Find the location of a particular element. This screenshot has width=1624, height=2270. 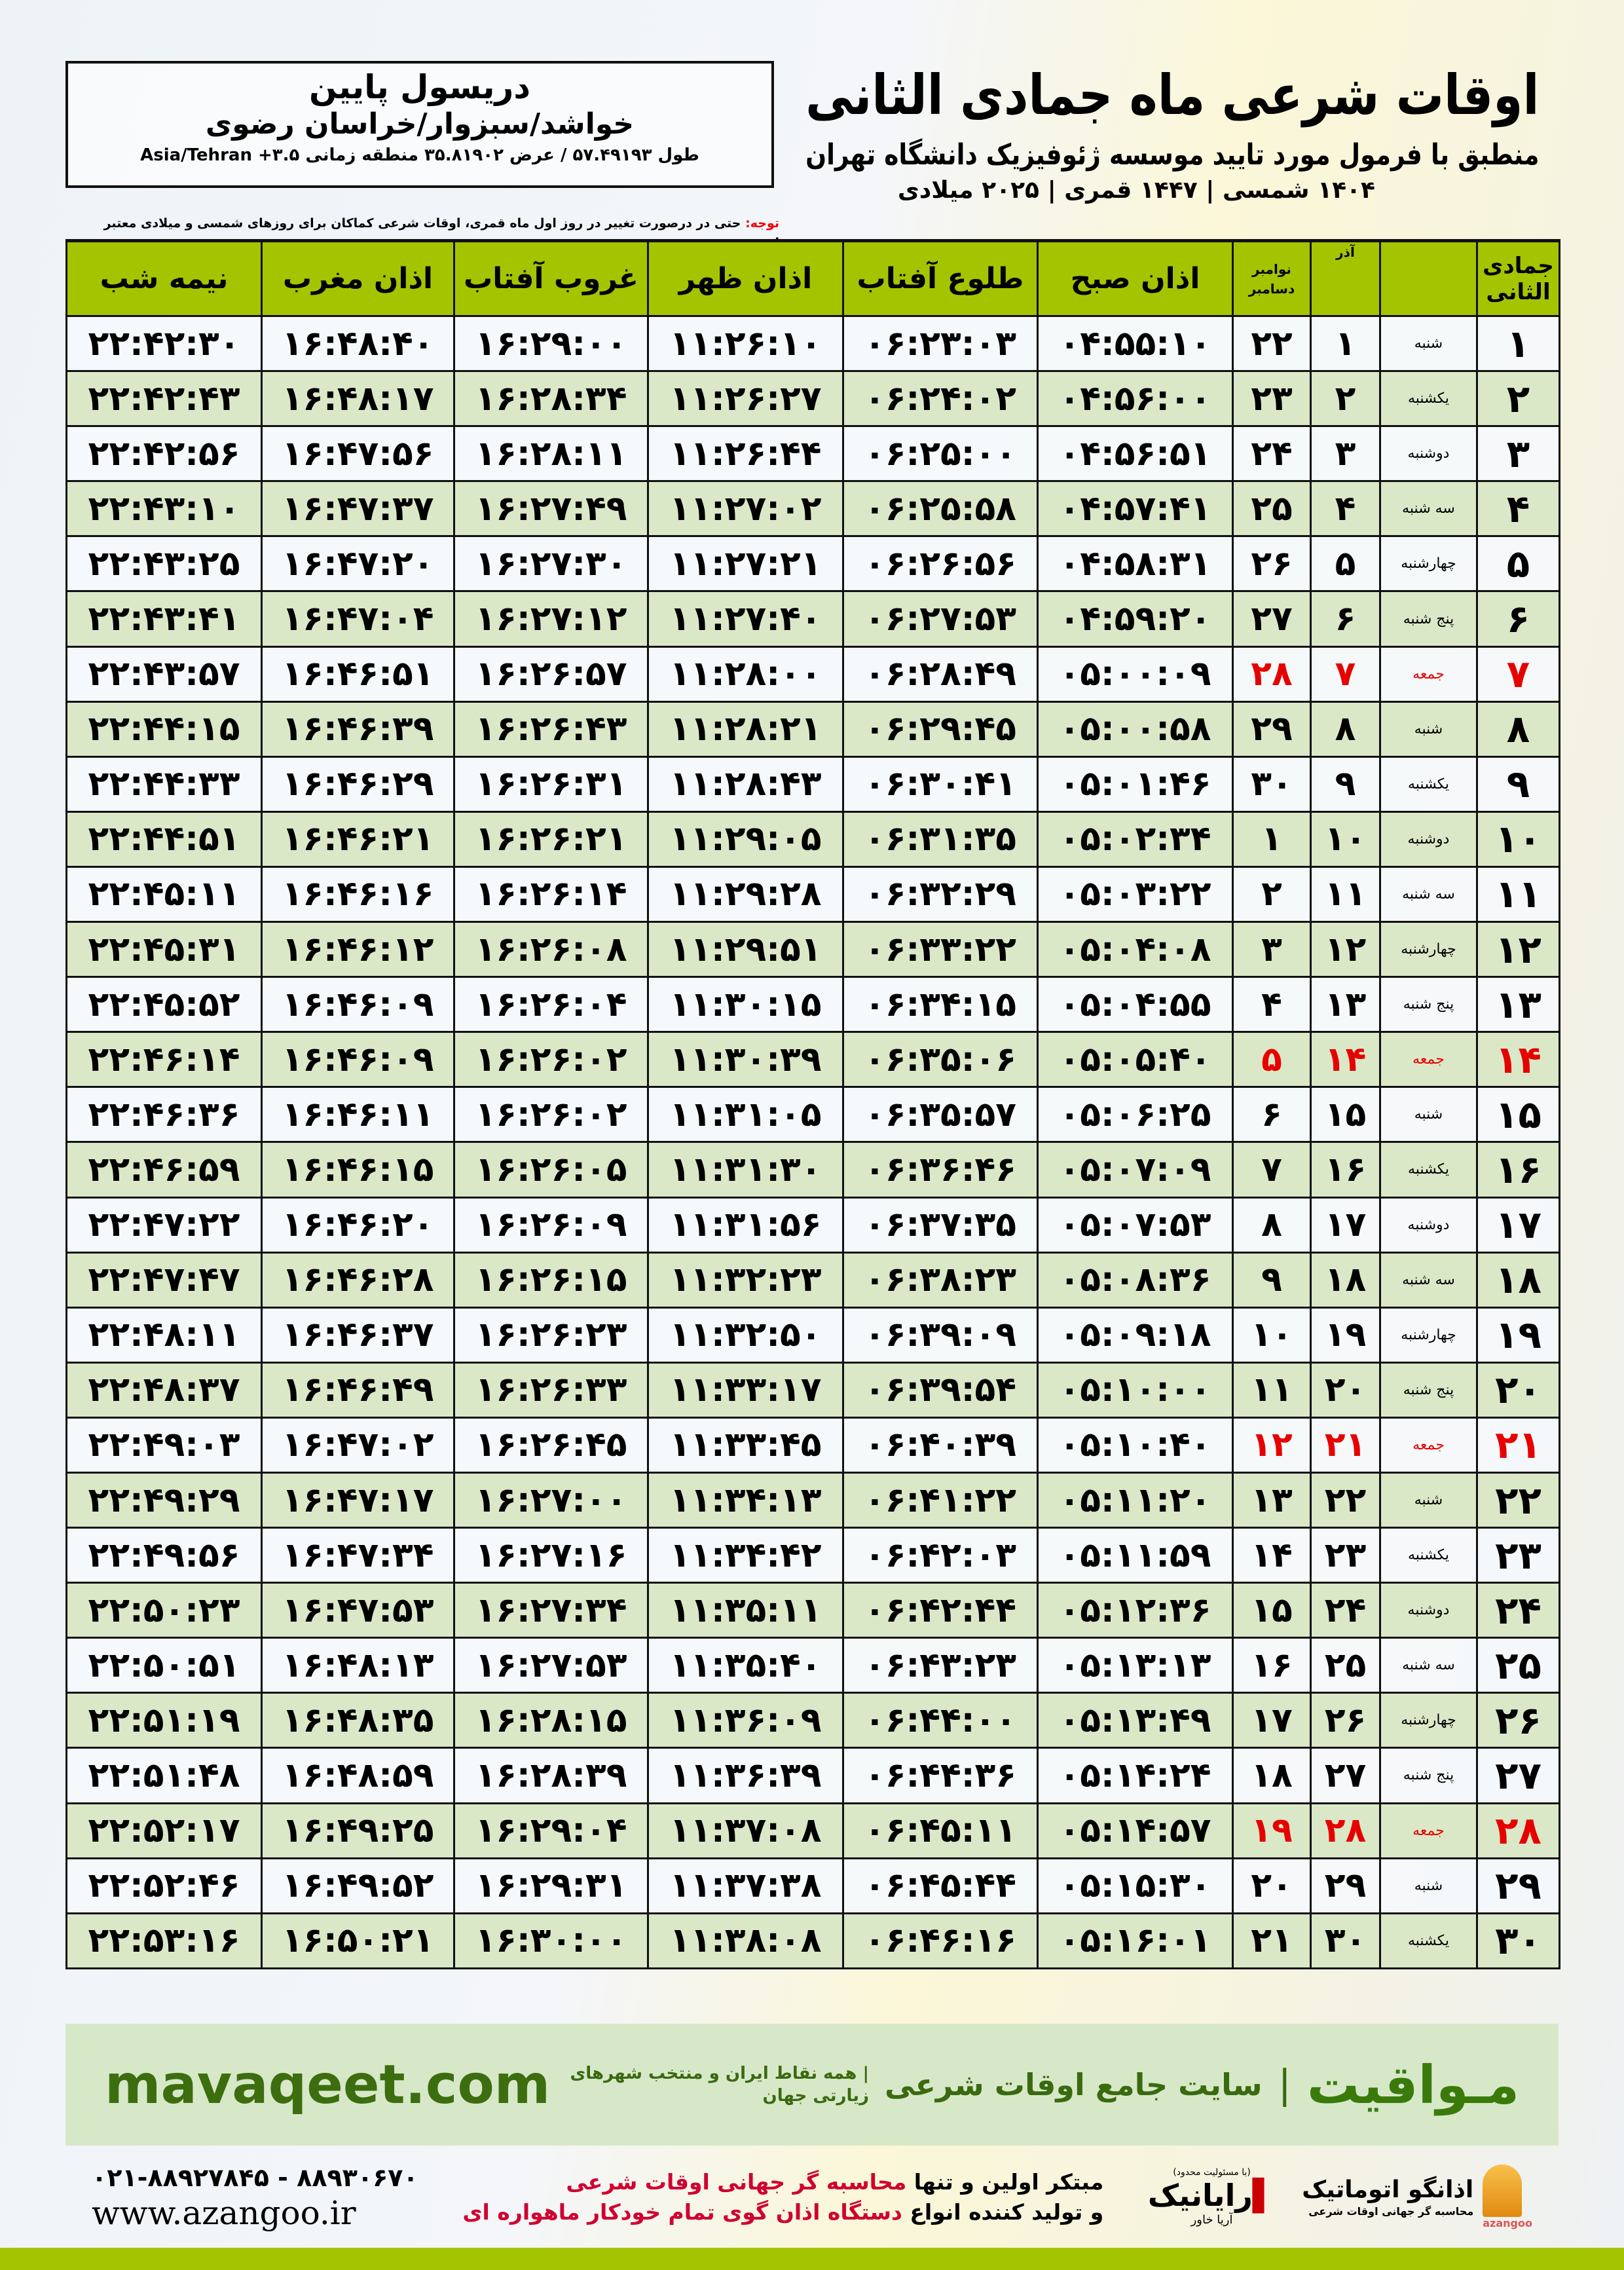

dhuhr: ۱۱:۳۱:۳۰ is located at coordinates (745, 1170).